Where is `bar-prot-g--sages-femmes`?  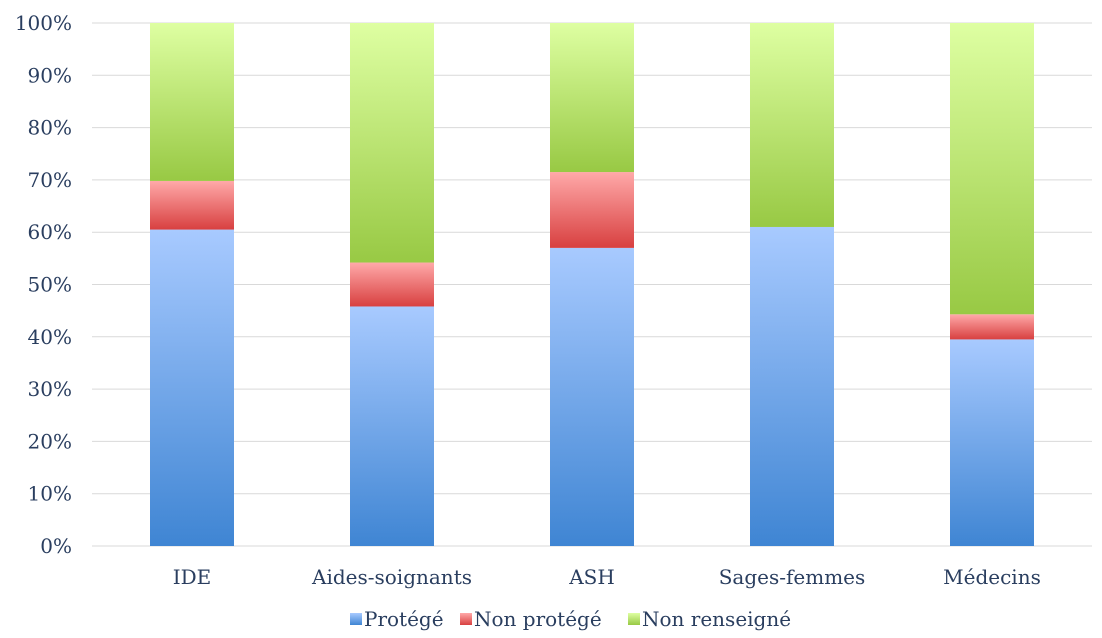
bar-prot-g--sages-femmes is located at coordinates (792, 386).